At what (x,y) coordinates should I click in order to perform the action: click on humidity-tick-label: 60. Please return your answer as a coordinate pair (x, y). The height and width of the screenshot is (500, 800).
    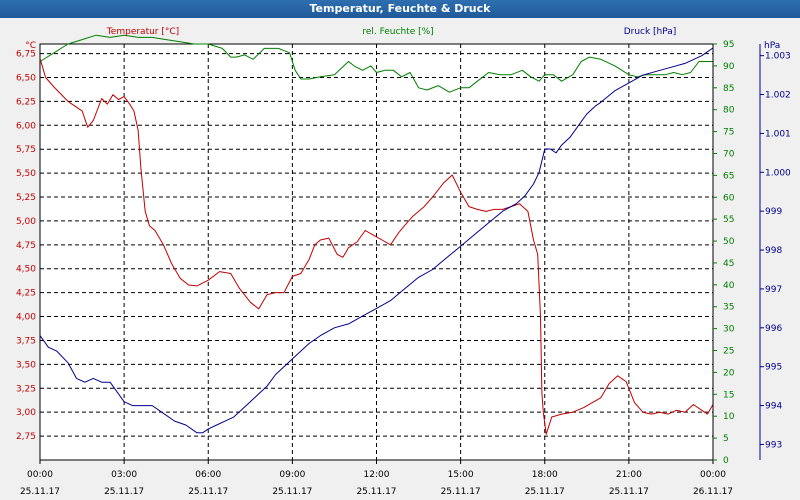
    Looking at the image, I should click on (729, 198).